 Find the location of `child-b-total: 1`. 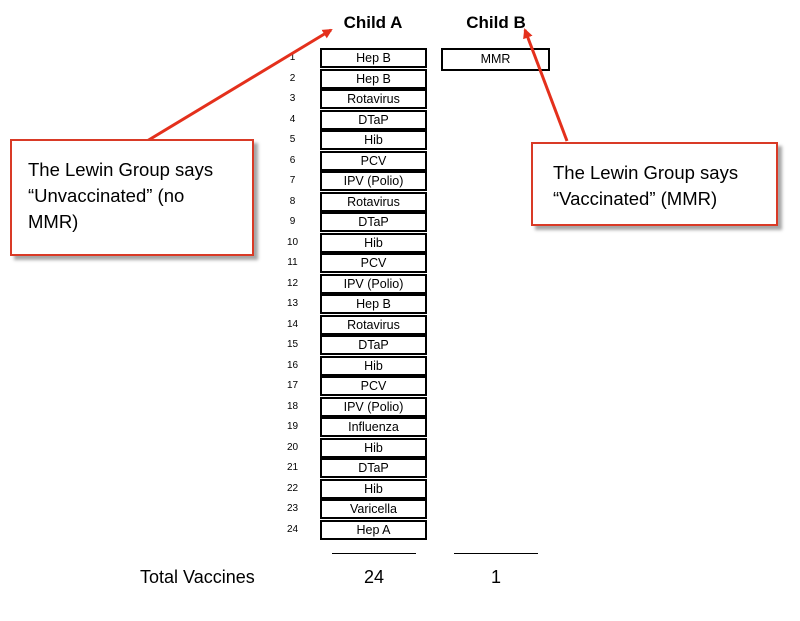

child-b-total: 1 is located at coordinates (495, 577).